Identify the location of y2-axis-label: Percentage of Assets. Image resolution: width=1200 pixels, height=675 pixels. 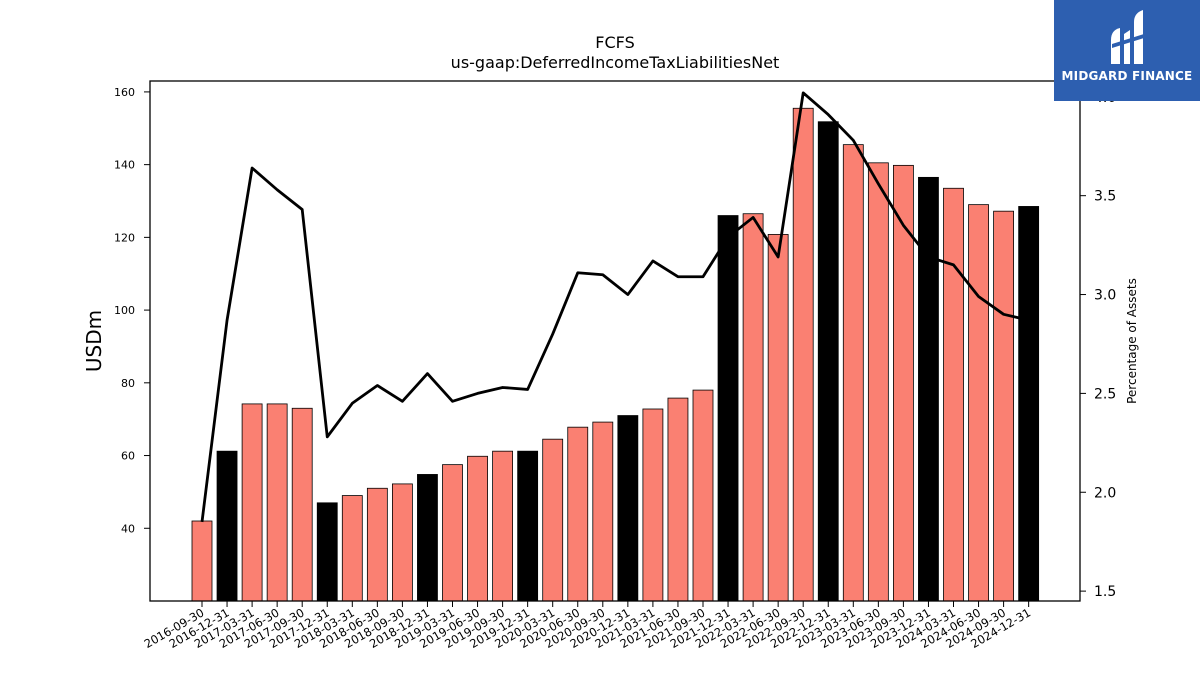
(1132, 341).